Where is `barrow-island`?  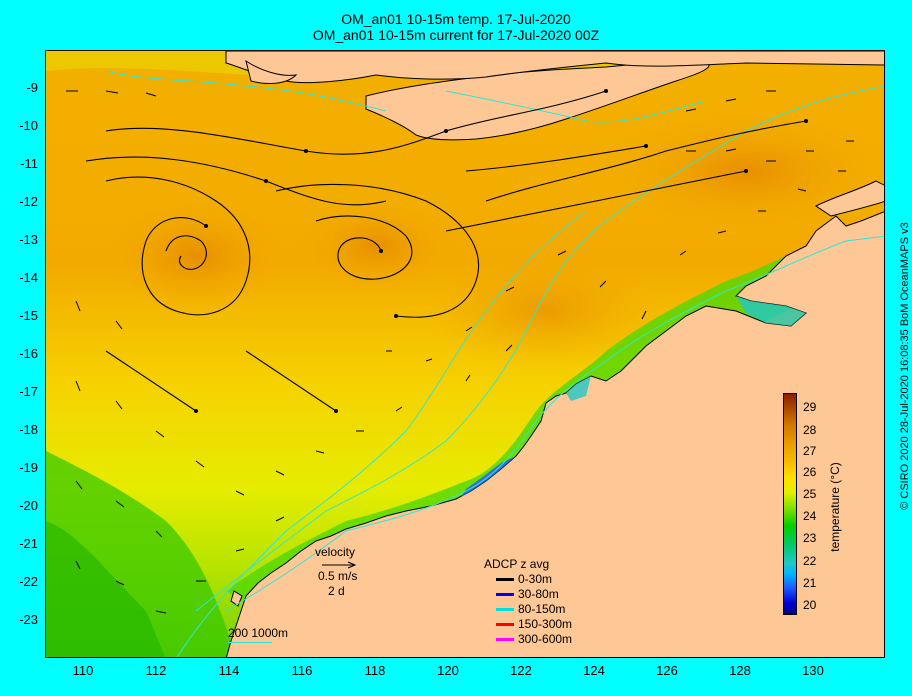 barrow-island is located at coordinates (236, 598).